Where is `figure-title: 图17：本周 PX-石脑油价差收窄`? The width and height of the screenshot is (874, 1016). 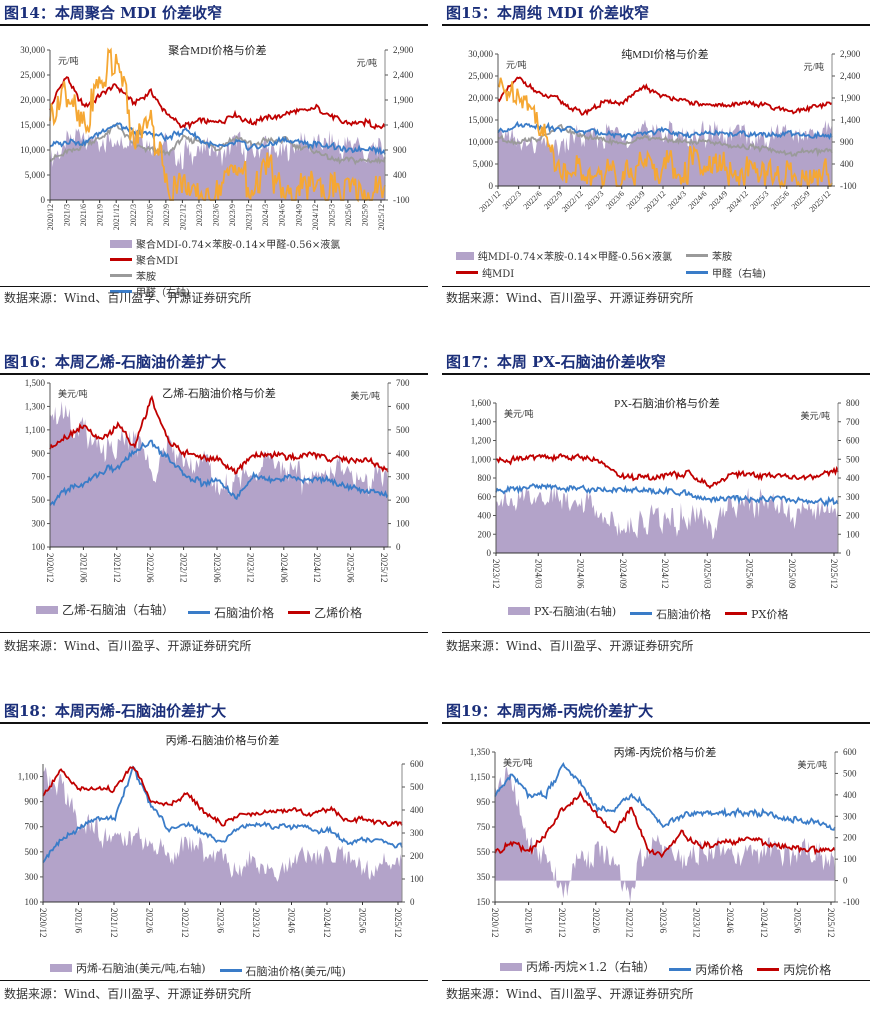
figure-title: 图17：本周 PX-石脑油价差收窄 is located at coordinates (656, 363).